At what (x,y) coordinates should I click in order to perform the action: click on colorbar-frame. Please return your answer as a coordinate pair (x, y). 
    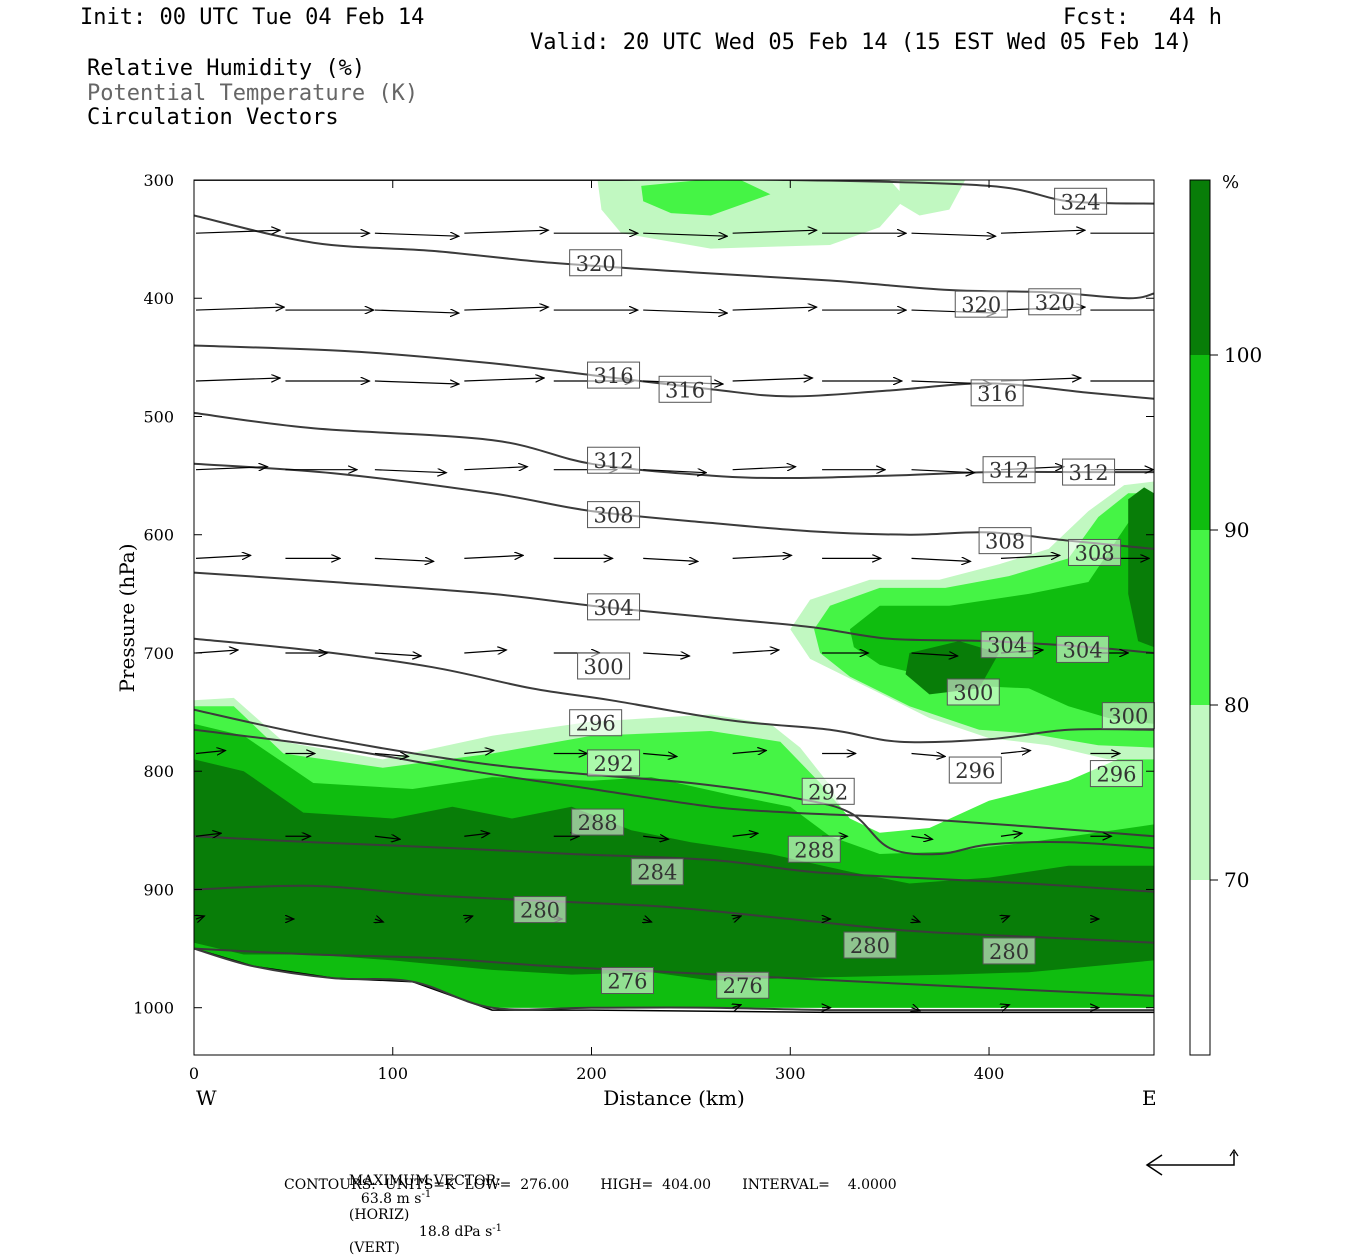
    Looking at the image, I should click on (1200, 617).